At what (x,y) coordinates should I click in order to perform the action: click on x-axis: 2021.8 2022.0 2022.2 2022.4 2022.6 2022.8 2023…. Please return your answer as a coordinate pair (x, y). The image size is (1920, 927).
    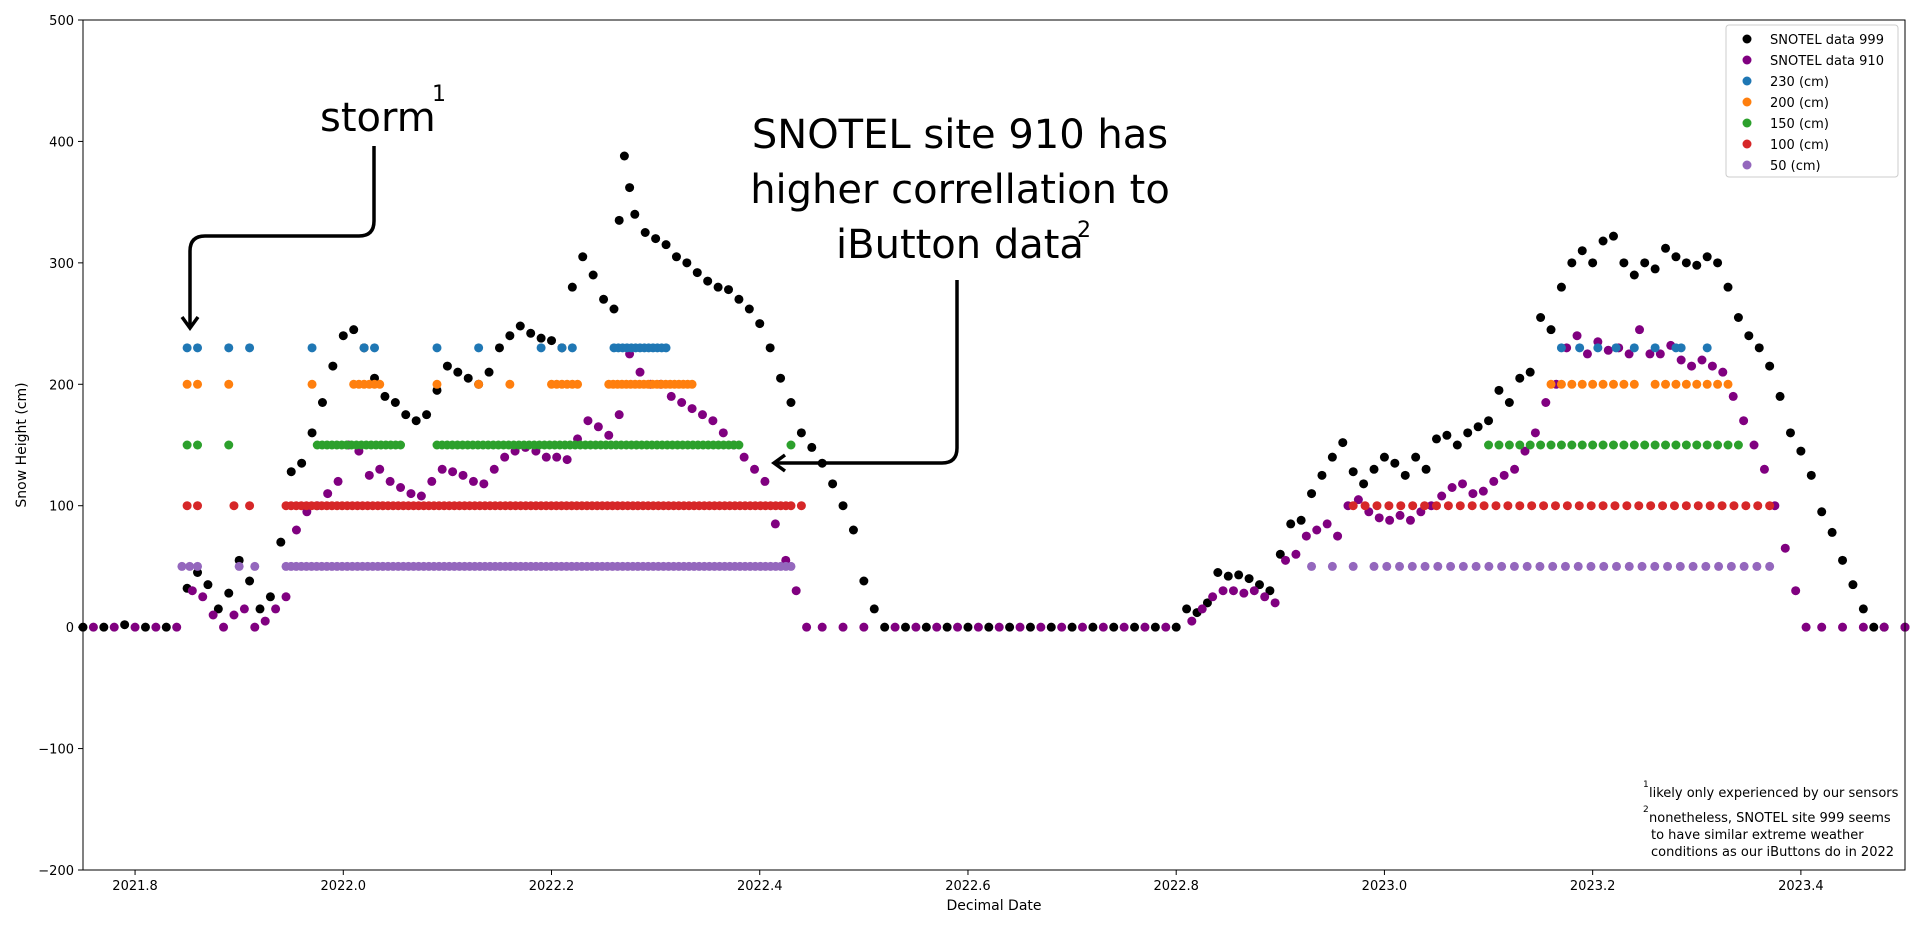
    Looking at the image, I should click on (968, 882).